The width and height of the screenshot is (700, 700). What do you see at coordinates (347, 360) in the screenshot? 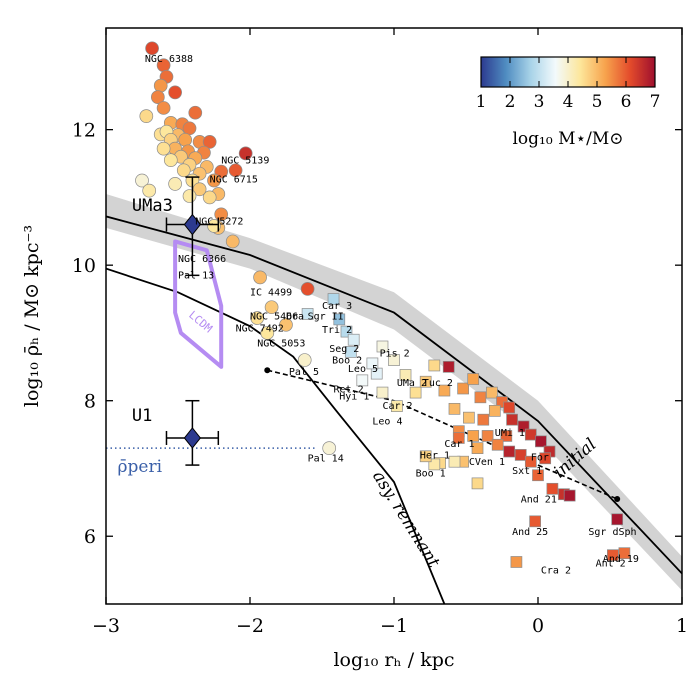
I see `annotation-boo-2: Boo 2` at bounding box center [347, 360].